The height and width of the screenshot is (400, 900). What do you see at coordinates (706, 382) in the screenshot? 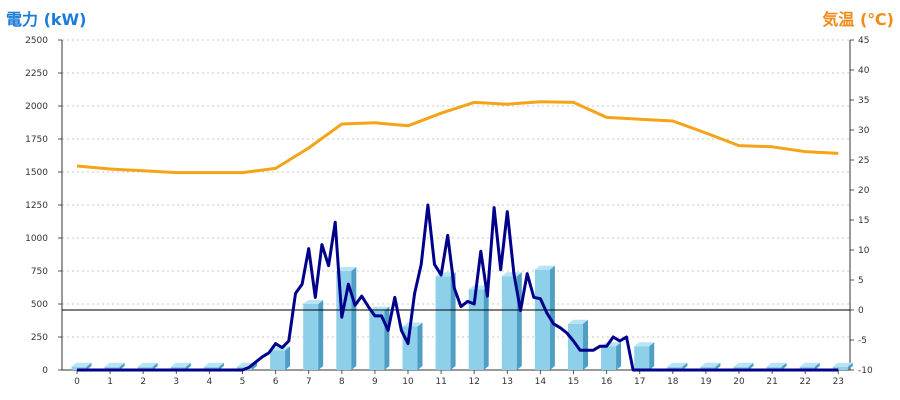
I see `x-tick-label: 19` at bounding box center [706, 382].